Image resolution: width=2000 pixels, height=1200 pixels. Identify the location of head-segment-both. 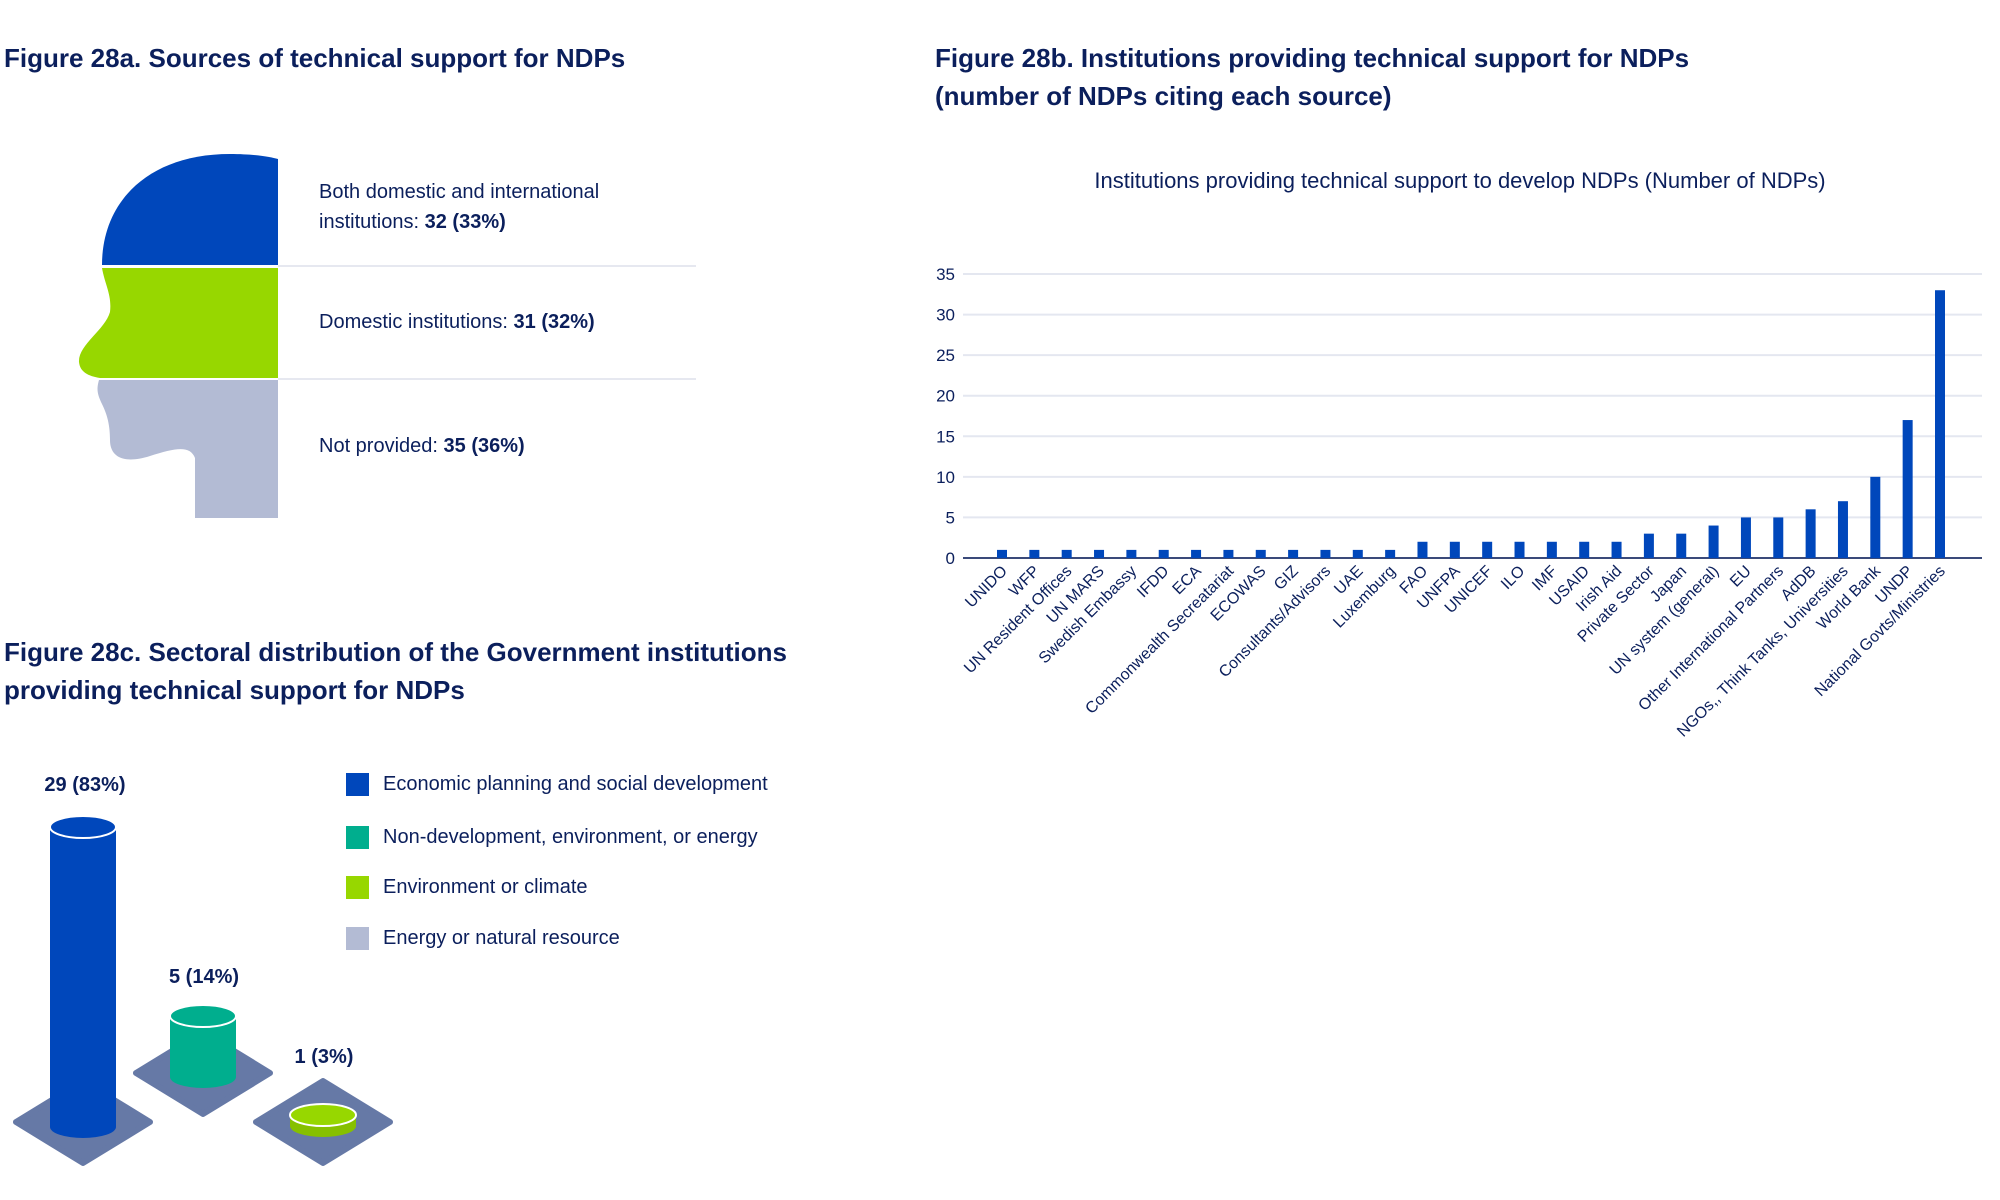
(190, 209).